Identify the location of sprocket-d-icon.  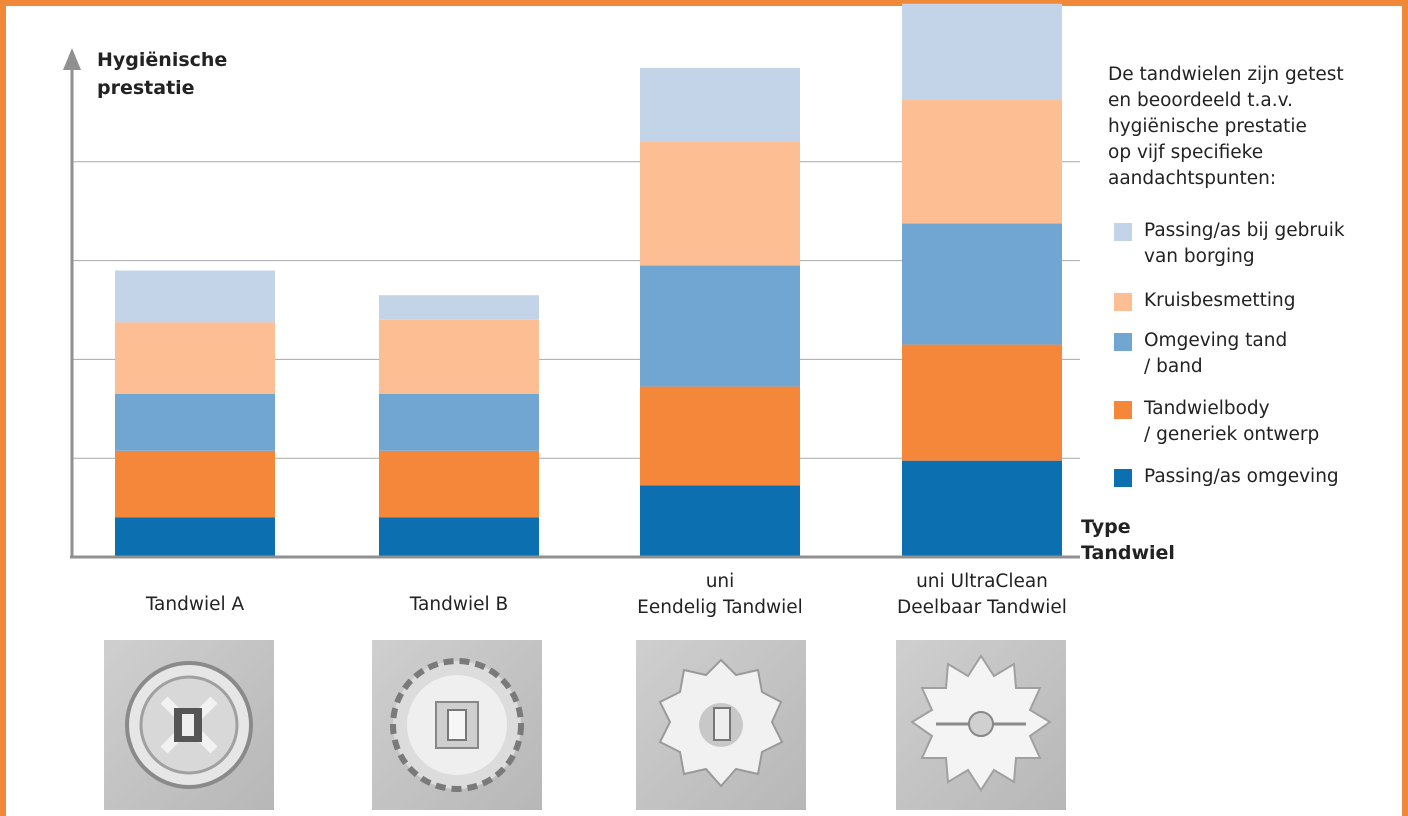
(981, 723).